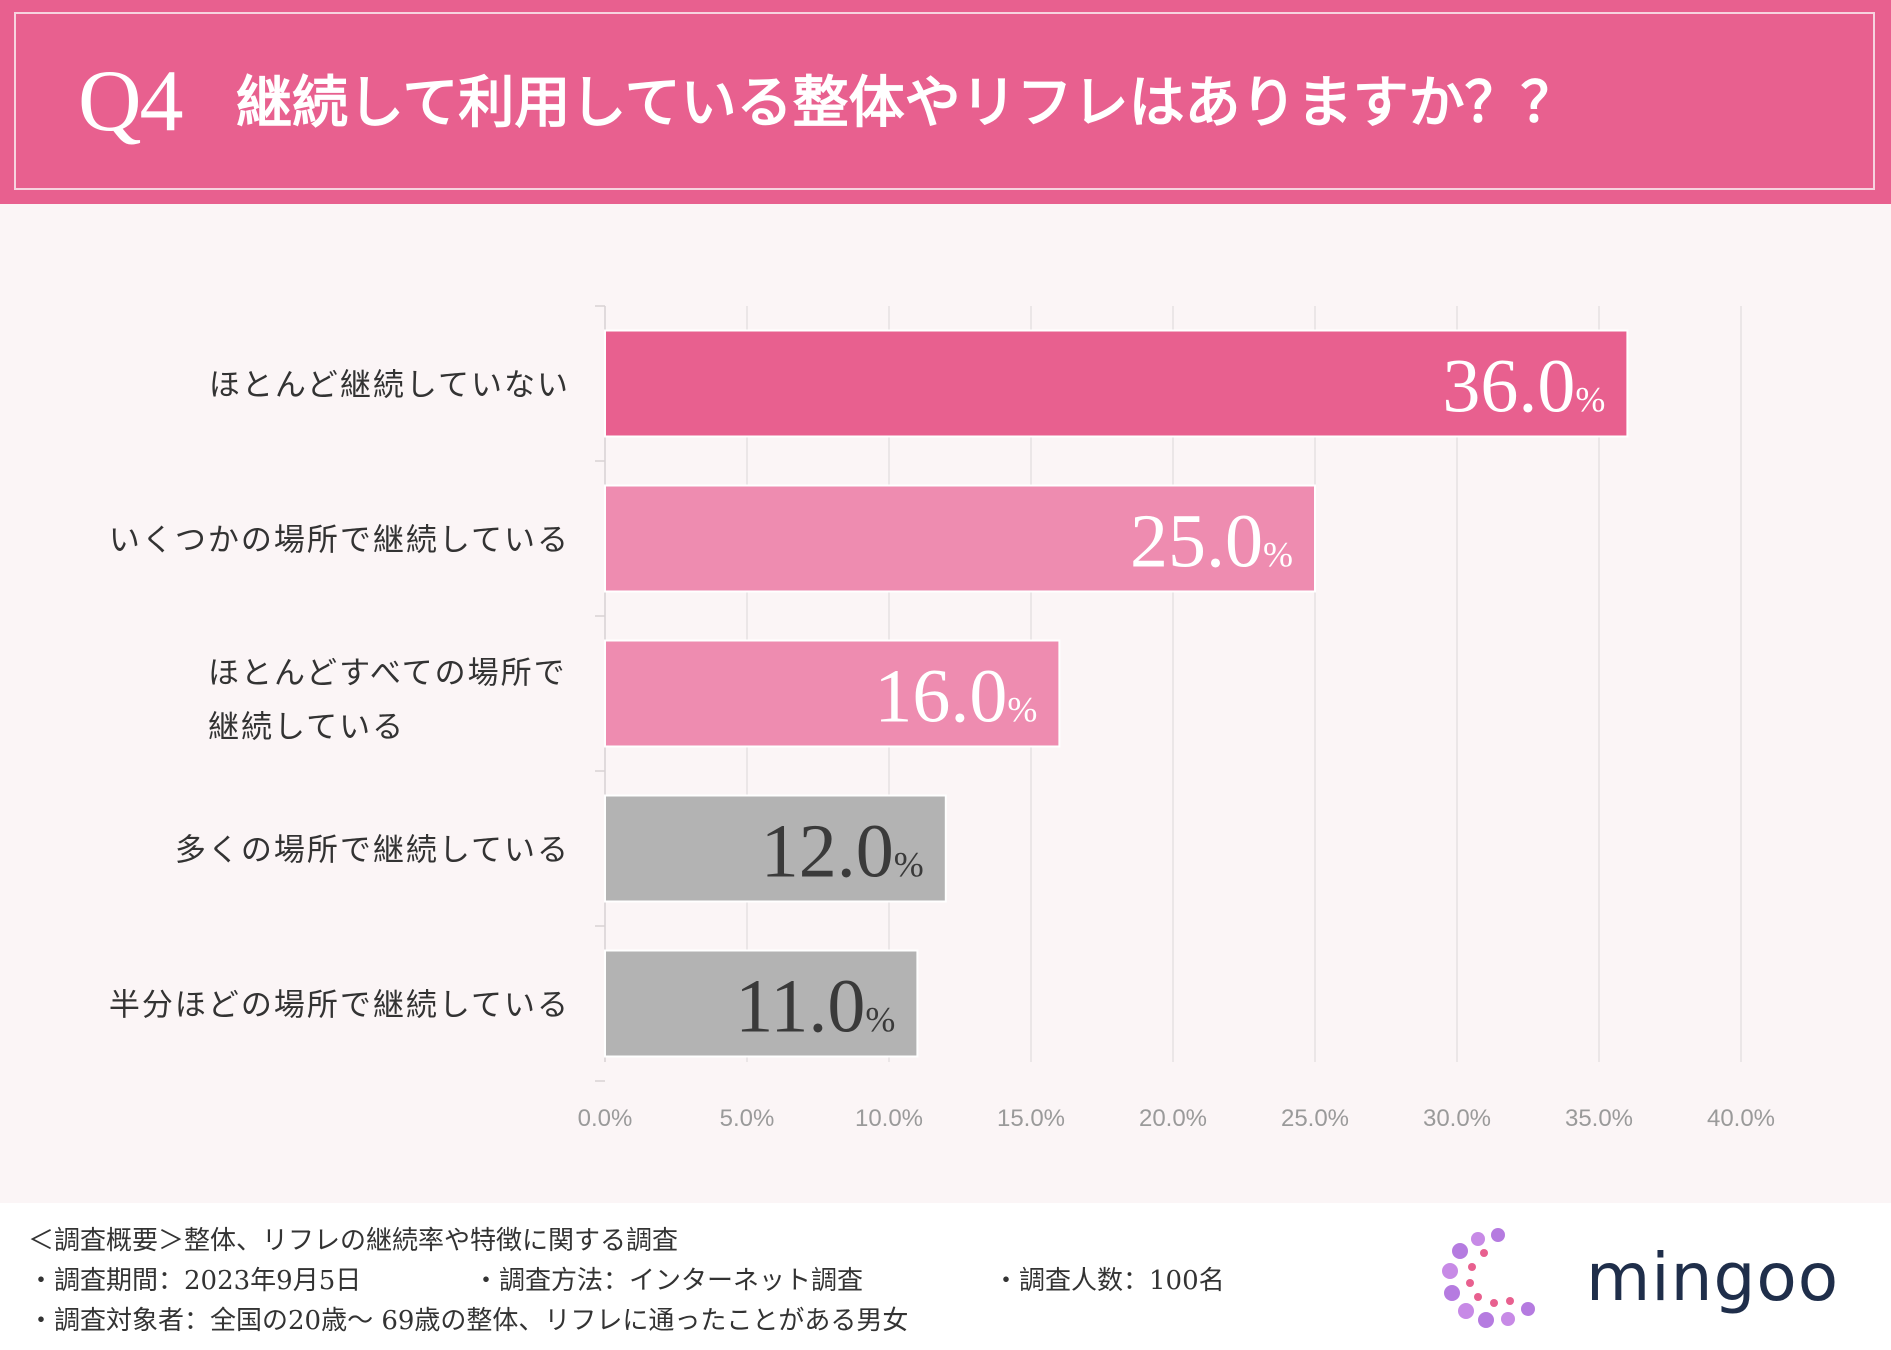  Describe the element at coordinates (842, 852) in the screenshot. I see `data-label: 12.0%` at that location.